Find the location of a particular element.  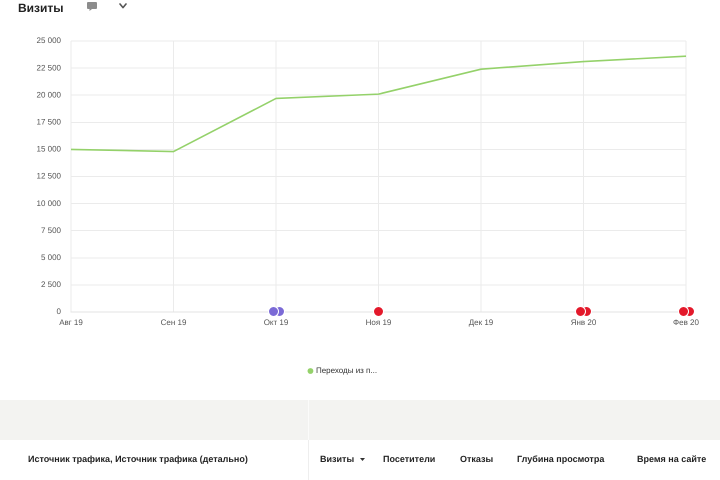

y-tick-label: 0 is located at coordinates (59, 311).